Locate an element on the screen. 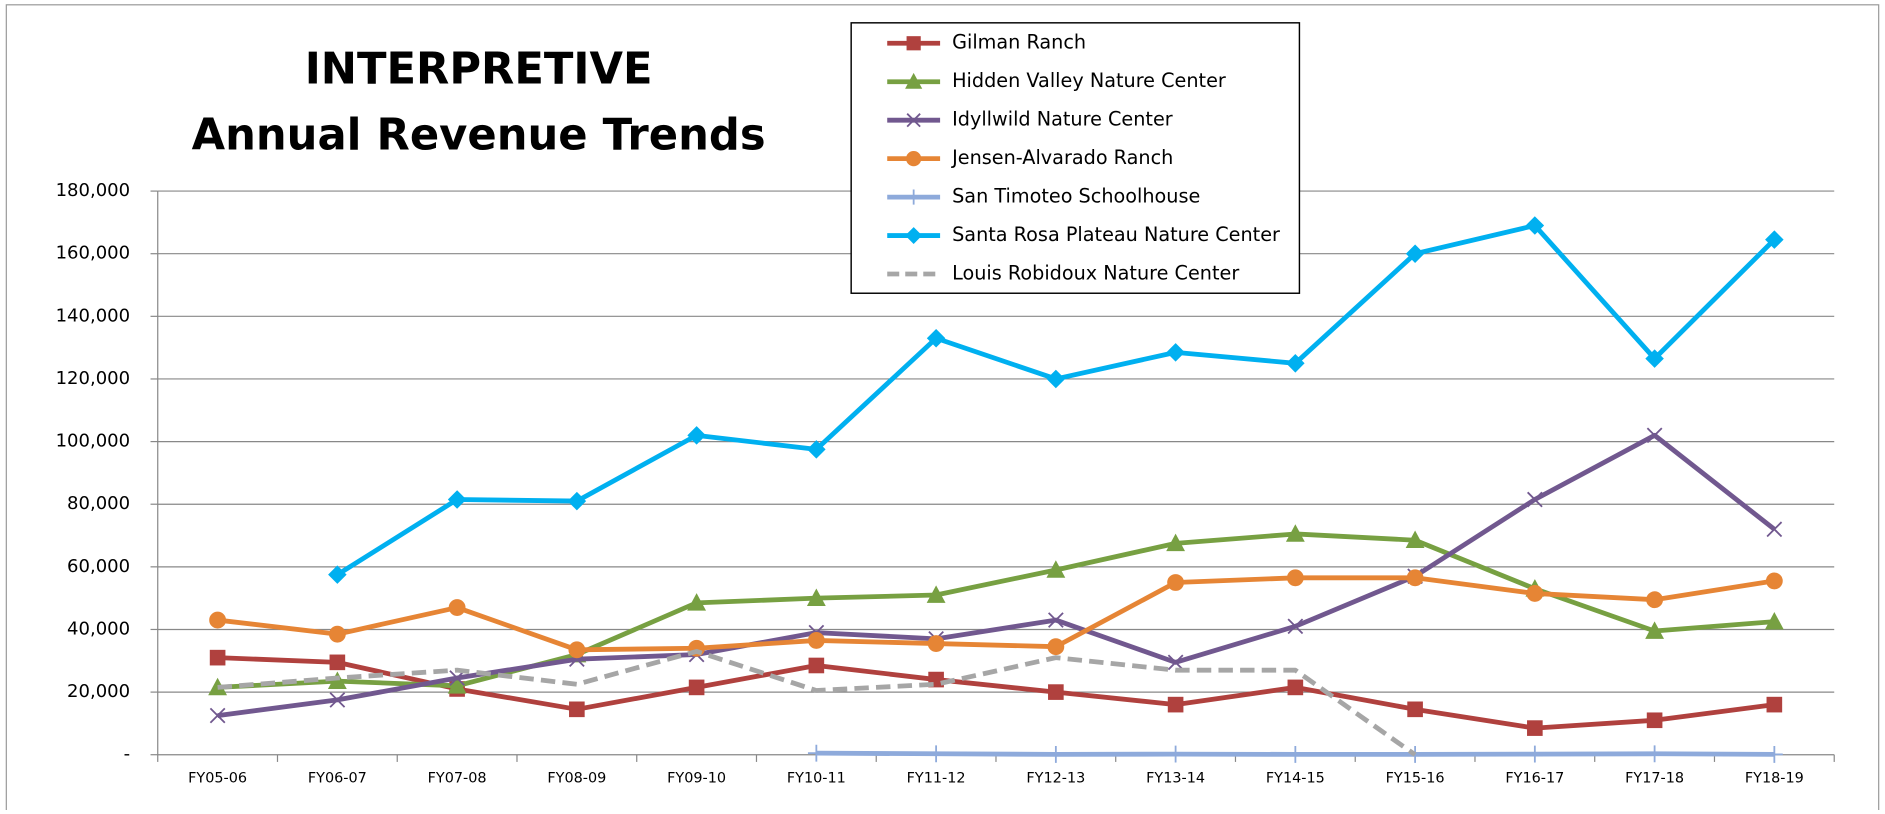 The height and width of the screenshot is (814, 1885). legend-label: Jensen-Alvarado Ranch is located at coordinates (1062, 157).